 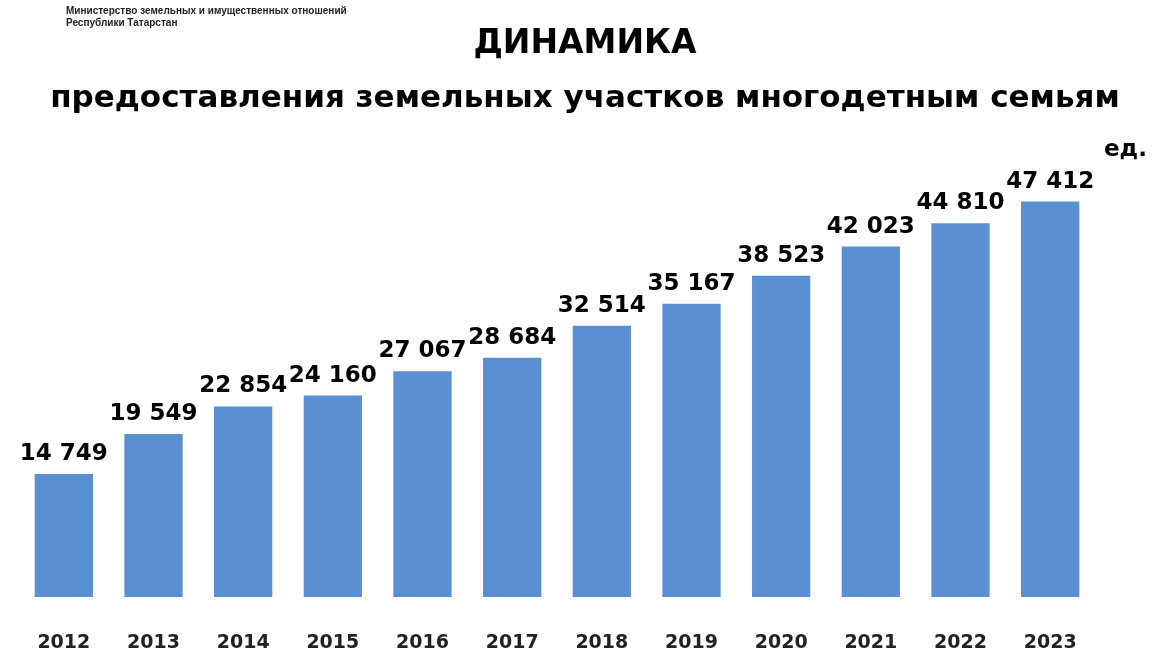 I want to click on x-tick-label: 2014, so click(x=243, y=641).